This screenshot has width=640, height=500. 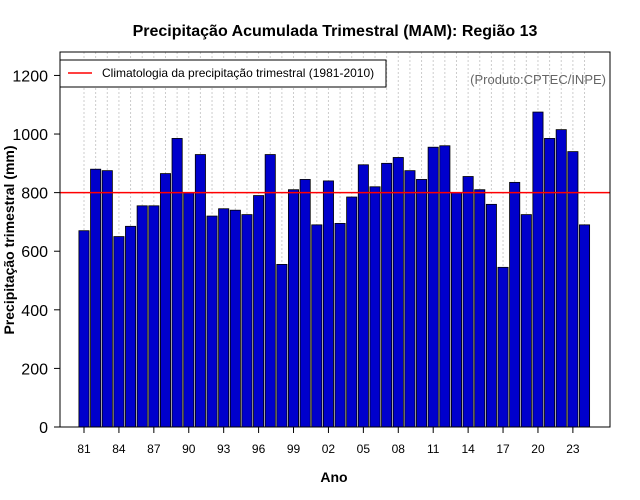 What do you see at coordinates (363, 296) in the screenshot?
I see `bar-2005` at bounding box center [363, 296].